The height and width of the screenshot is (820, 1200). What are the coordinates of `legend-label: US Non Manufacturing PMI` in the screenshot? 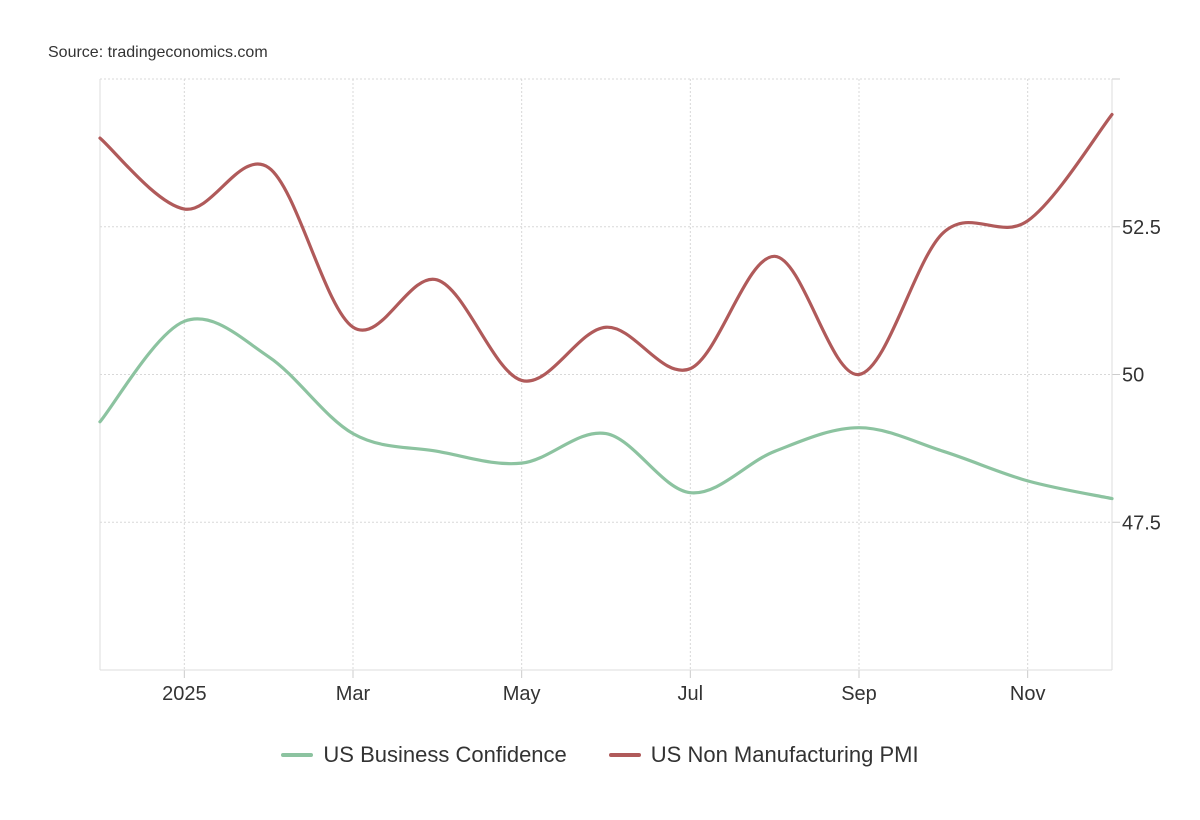 It's located at (784, 754).